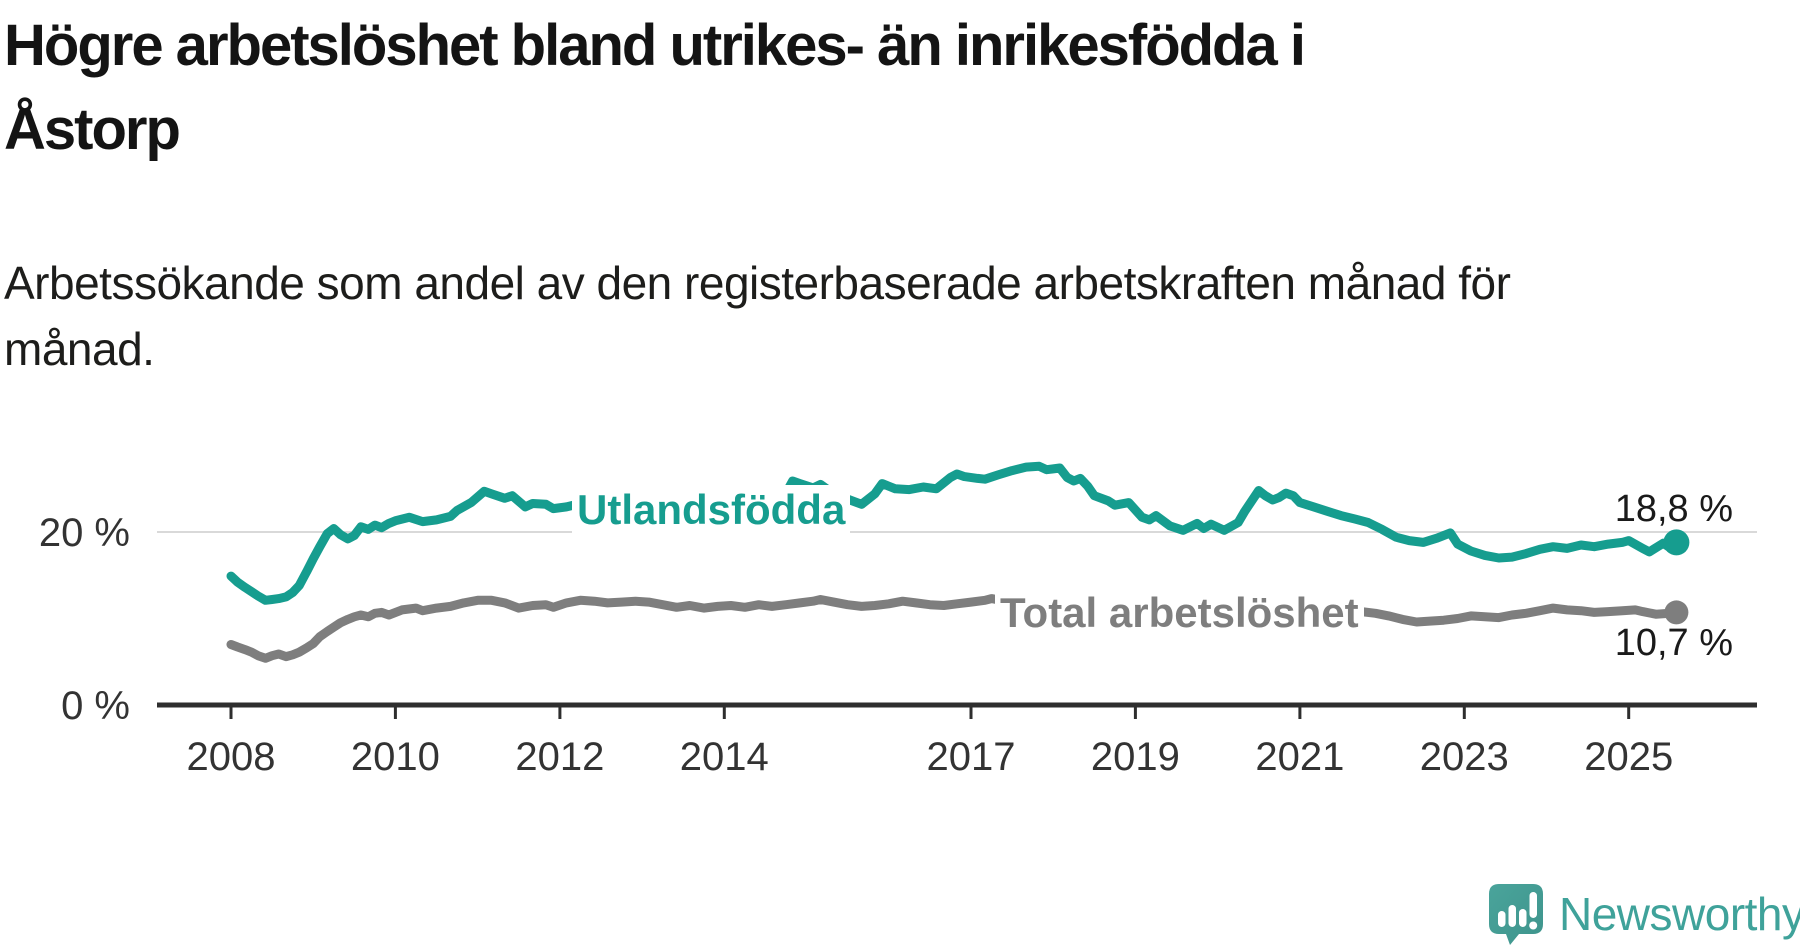 The image size is (1800, 948). What do you see at coordinates (1464, 757) in the screenshot?
I see `svg-text: 2023` at bounding box center [1464, 757].